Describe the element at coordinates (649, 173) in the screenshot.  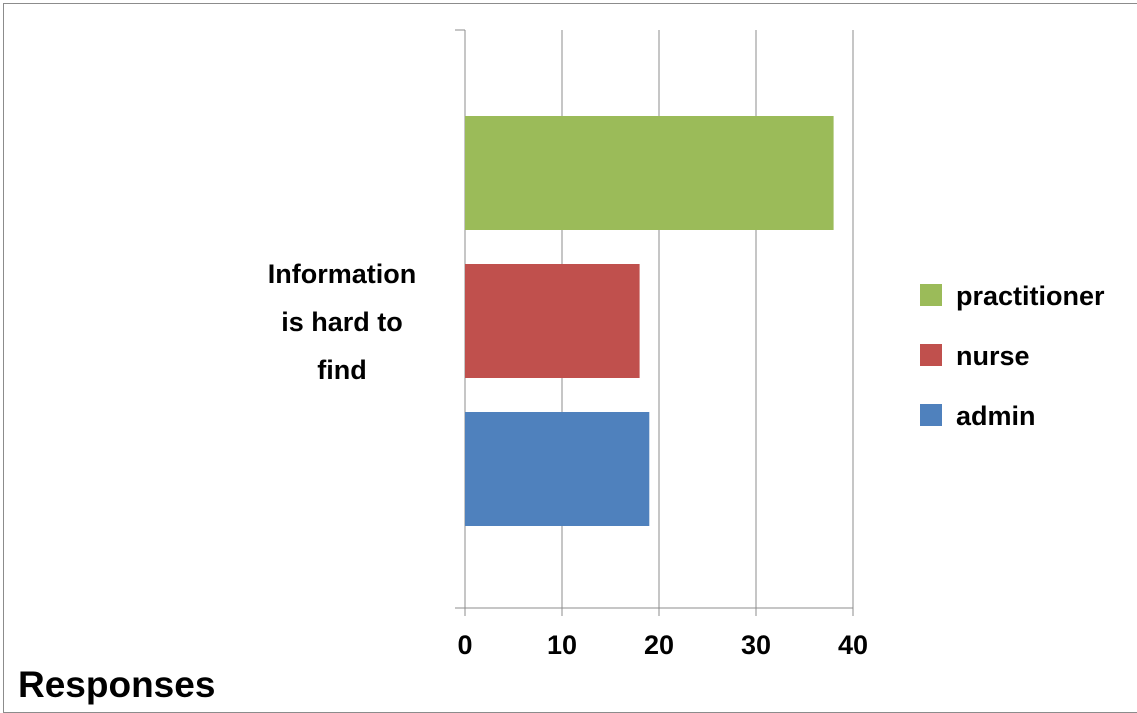
I see `bar-practitioner` at that location.